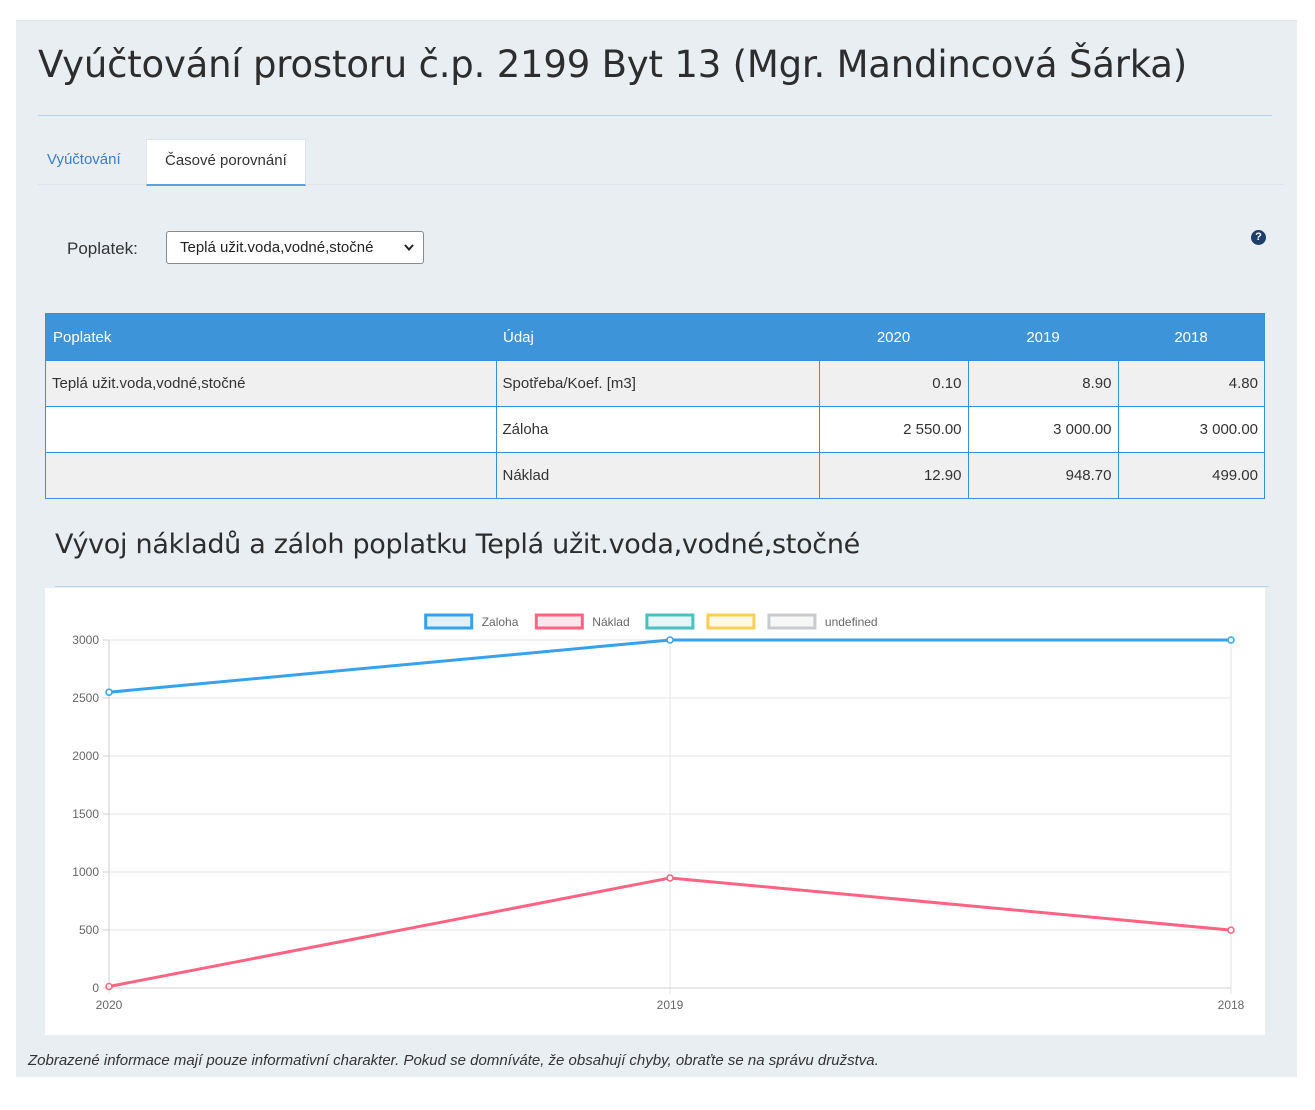 This screenshot has width=1315, height=1110. I want to click on column-header-2018: 2018, so click(1191, 337).